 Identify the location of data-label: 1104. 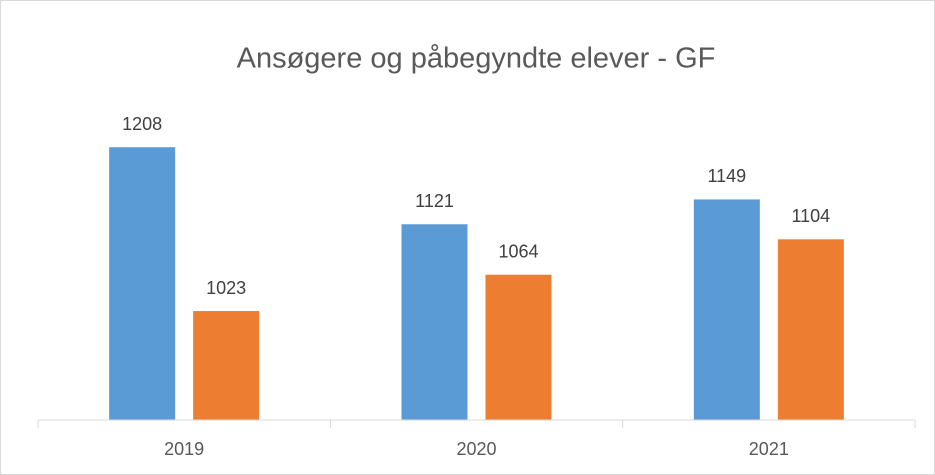
(810, 216).